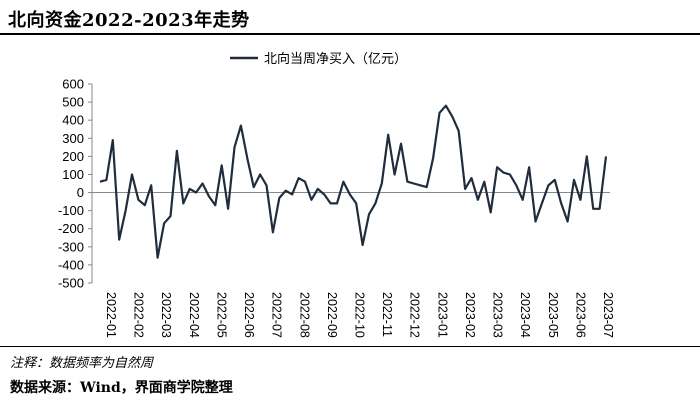 The width and height of the screenshot is (700, 404). I want to click on y-tick-label: 0, so click(80, 192).